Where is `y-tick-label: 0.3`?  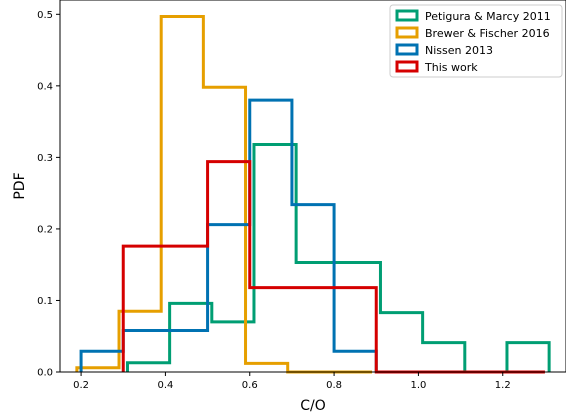
y-tick-label: 0.3 is located at coordinates (45, 158).